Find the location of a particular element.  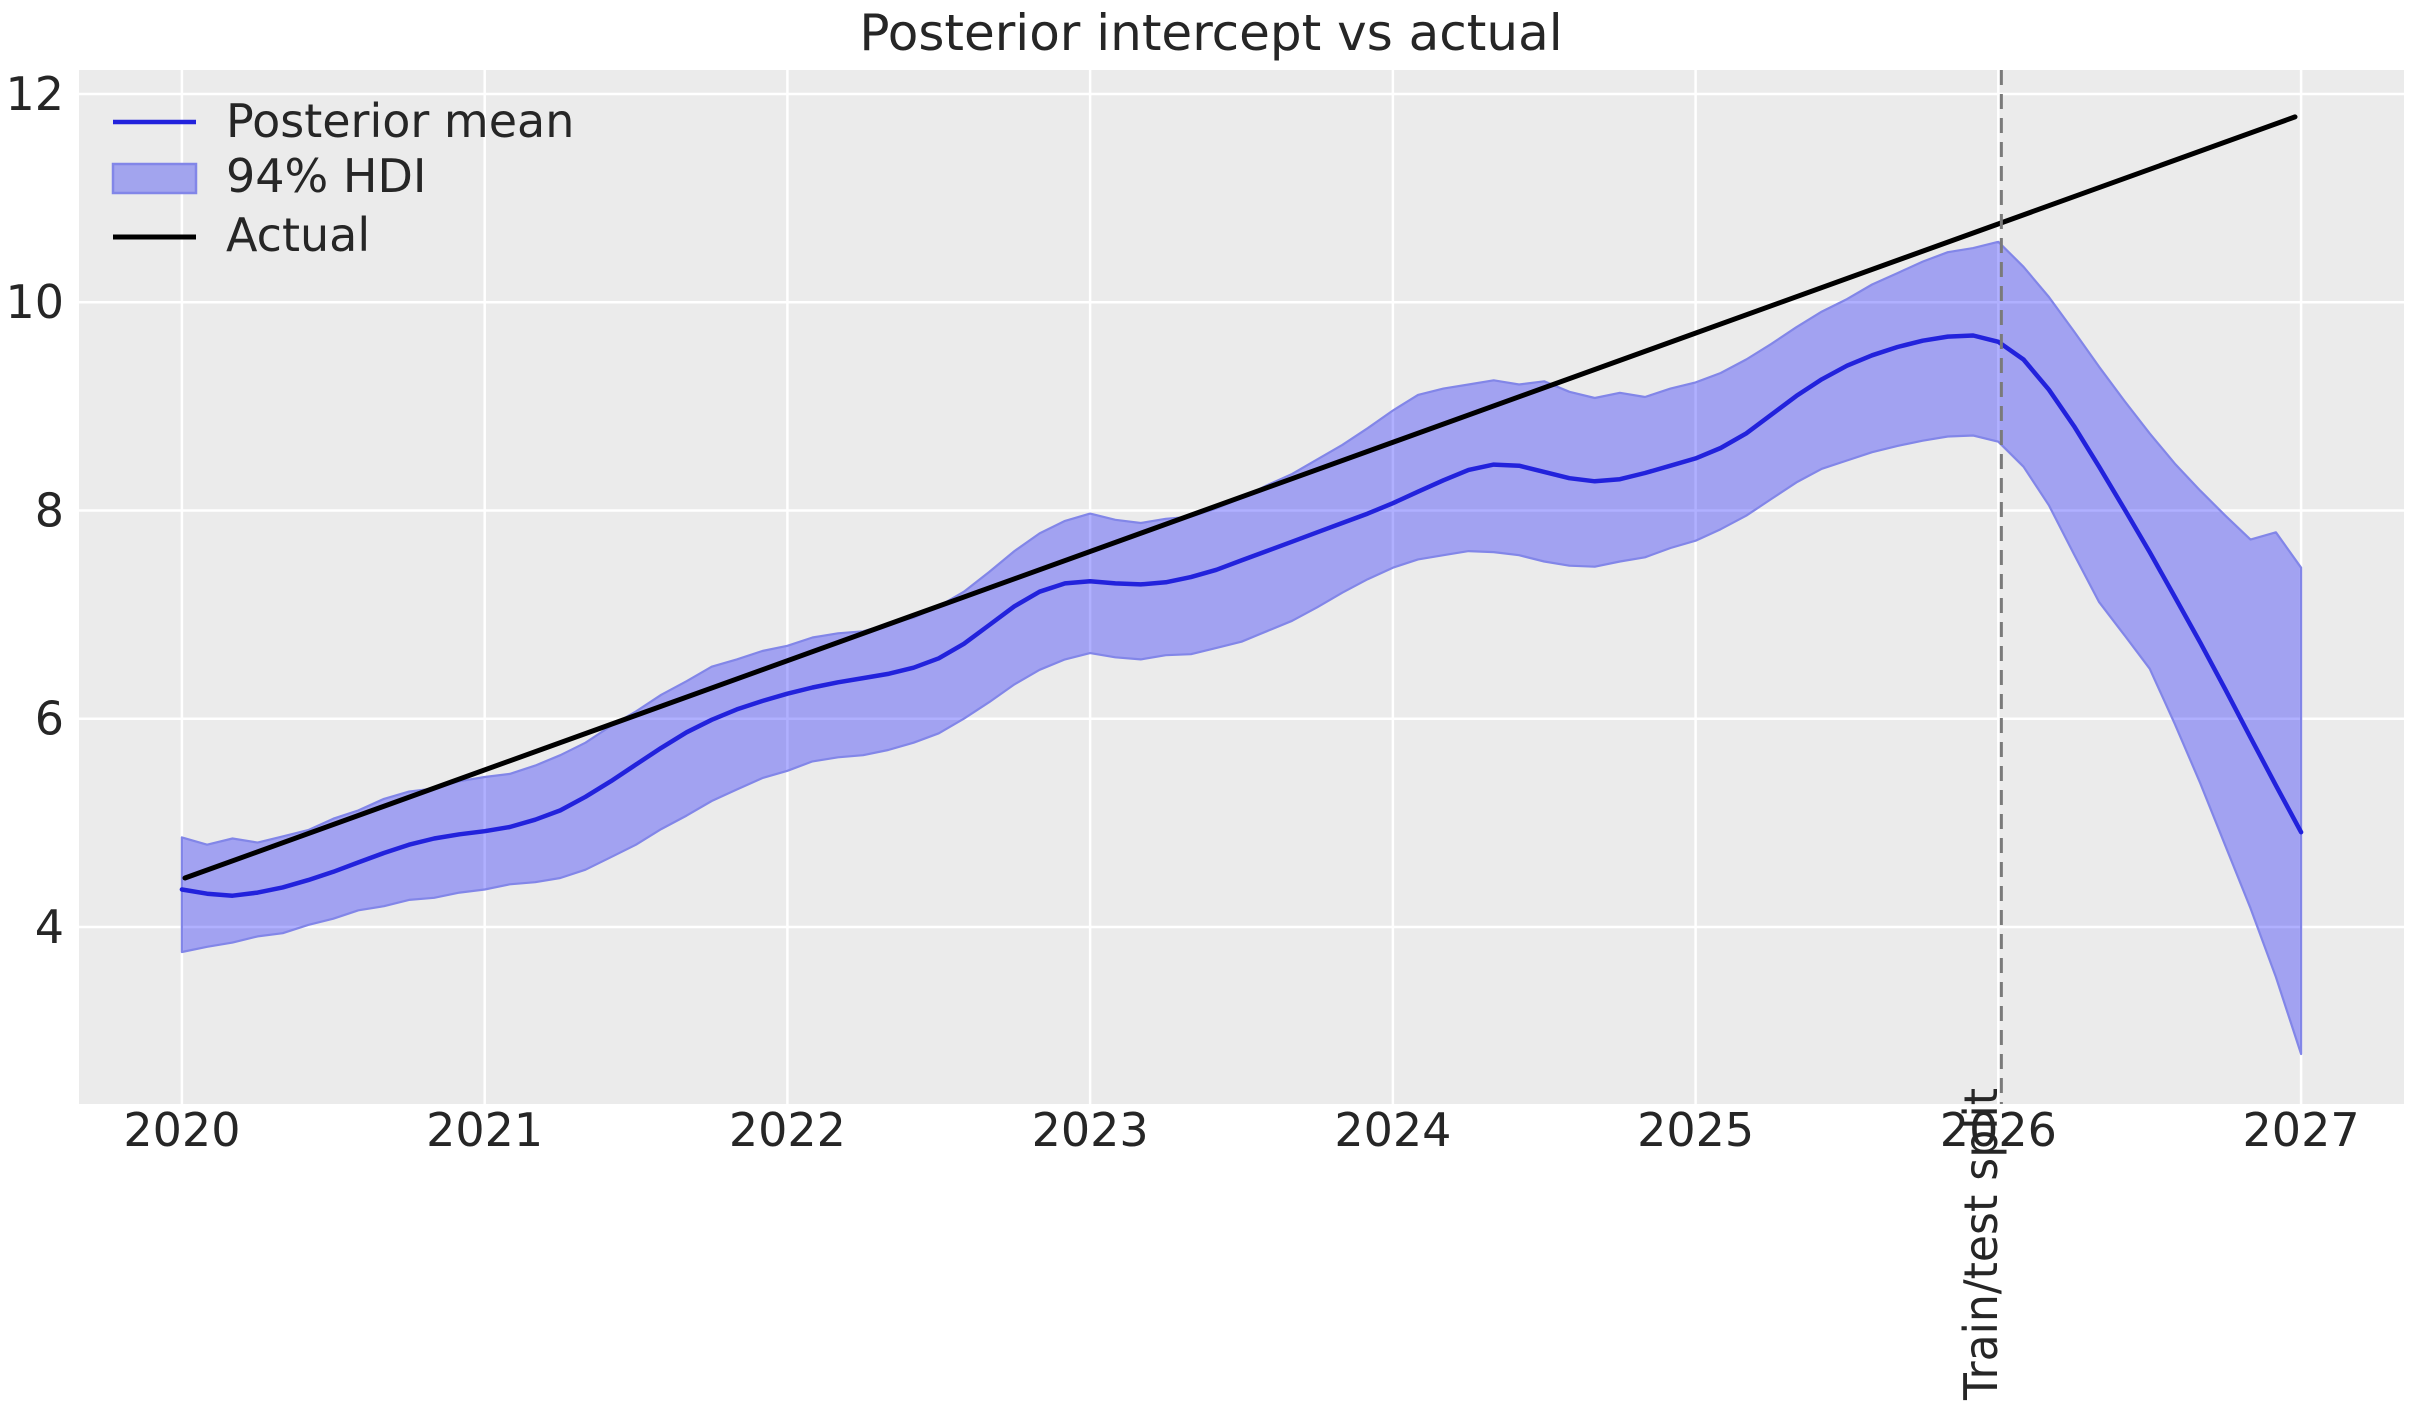

y-tick-label: 10 is located at coordinates (34, 302).